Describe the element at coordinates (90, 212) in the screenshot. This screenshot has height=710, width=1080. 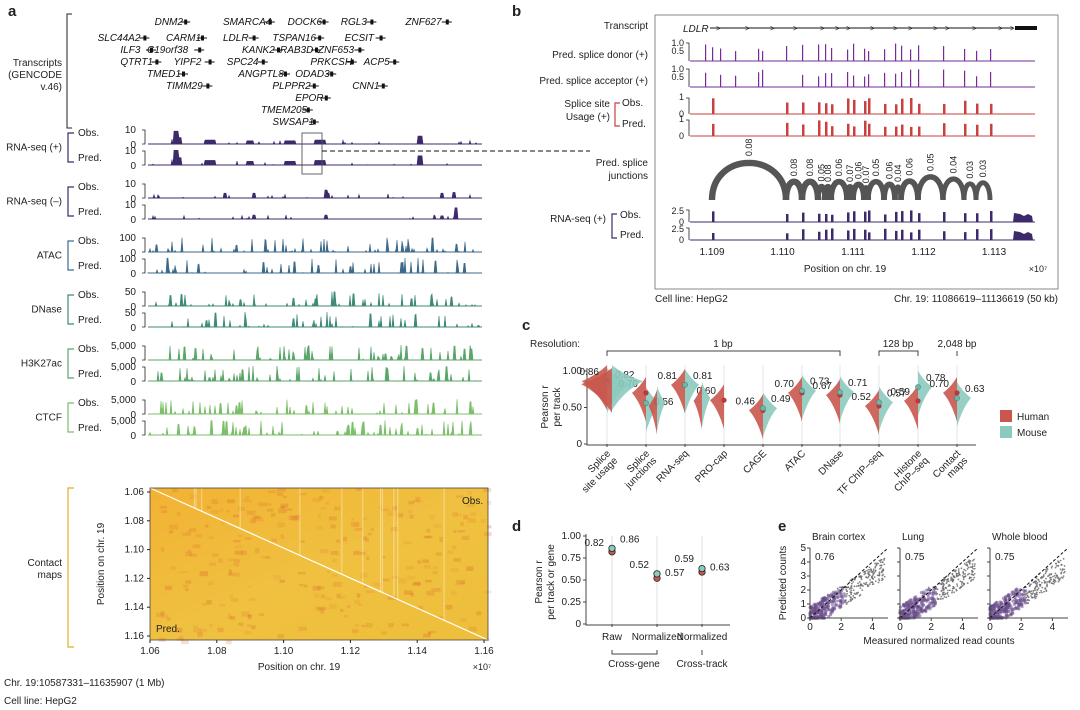
I see `row-label-pred: Pred.` at that location.